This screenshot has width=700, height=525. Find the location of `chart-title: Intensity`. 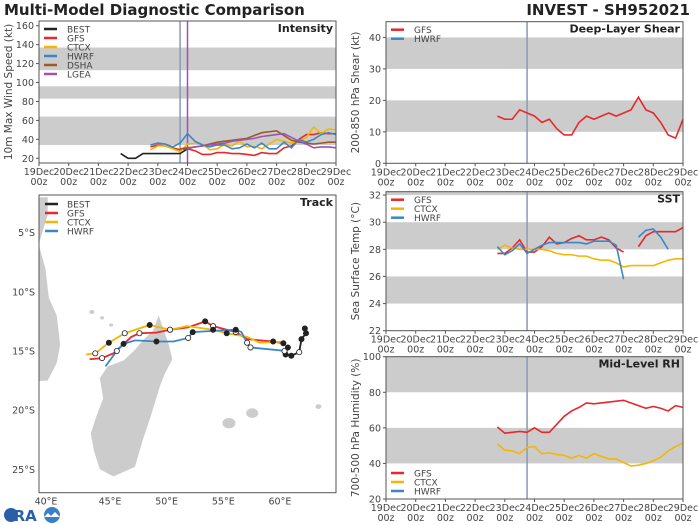

chart-title: Intensity is located at coordinates (305, 28).